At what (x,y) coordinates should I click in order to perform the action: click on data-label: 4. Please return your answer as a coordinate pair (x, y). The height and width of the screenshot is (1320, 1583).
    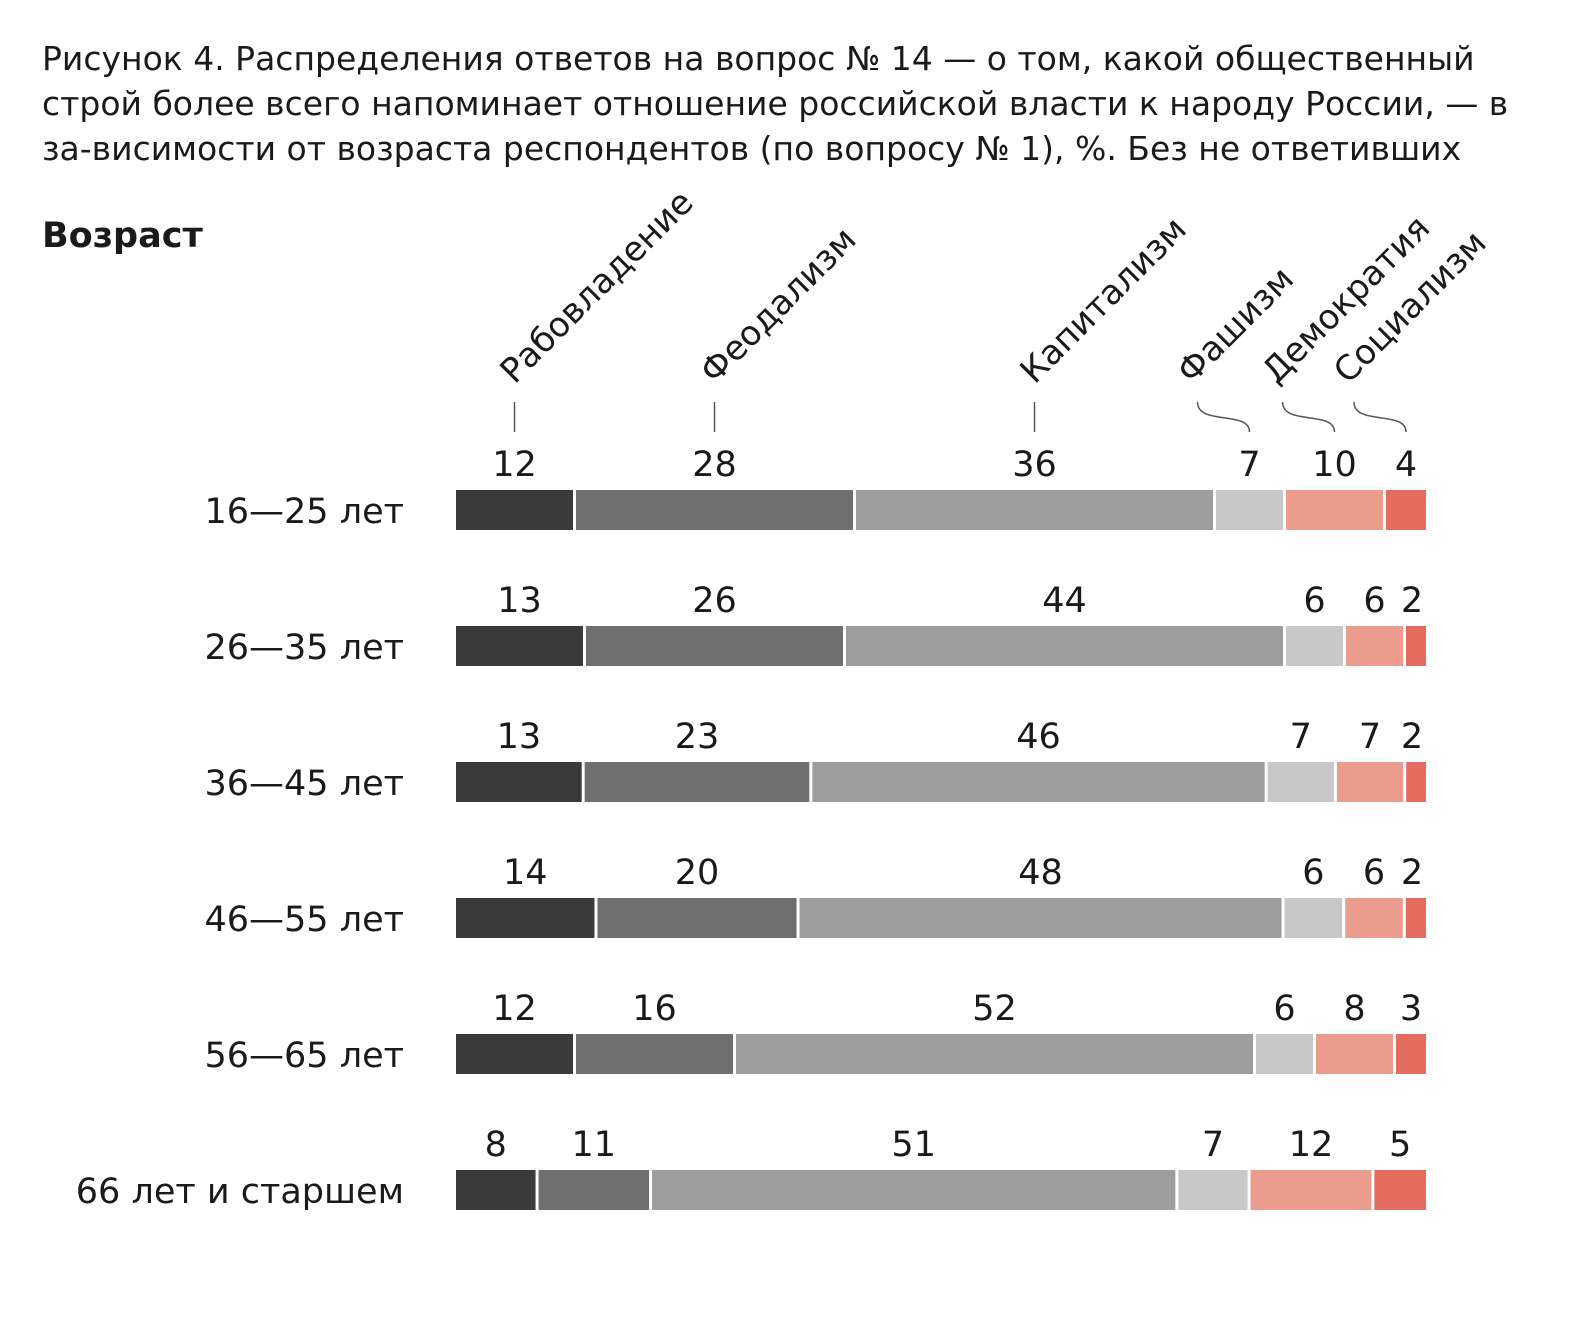
    Looking at the image, I should click on (1406, 465).